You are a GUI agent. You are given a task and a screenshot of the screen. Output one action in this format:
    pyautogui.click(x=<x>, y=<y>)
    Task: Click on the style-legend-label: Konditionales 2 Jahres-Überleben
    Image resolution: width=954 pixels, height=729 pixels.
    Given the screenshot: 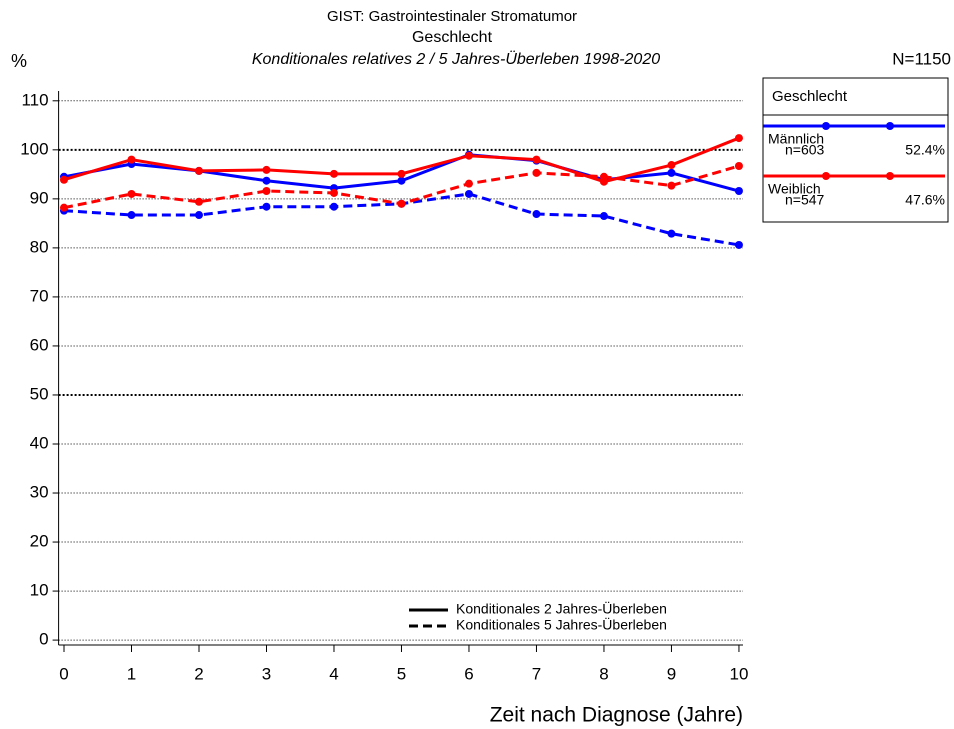 What is the action you would take?
    pyautogui.click(x=561, y=608)
    